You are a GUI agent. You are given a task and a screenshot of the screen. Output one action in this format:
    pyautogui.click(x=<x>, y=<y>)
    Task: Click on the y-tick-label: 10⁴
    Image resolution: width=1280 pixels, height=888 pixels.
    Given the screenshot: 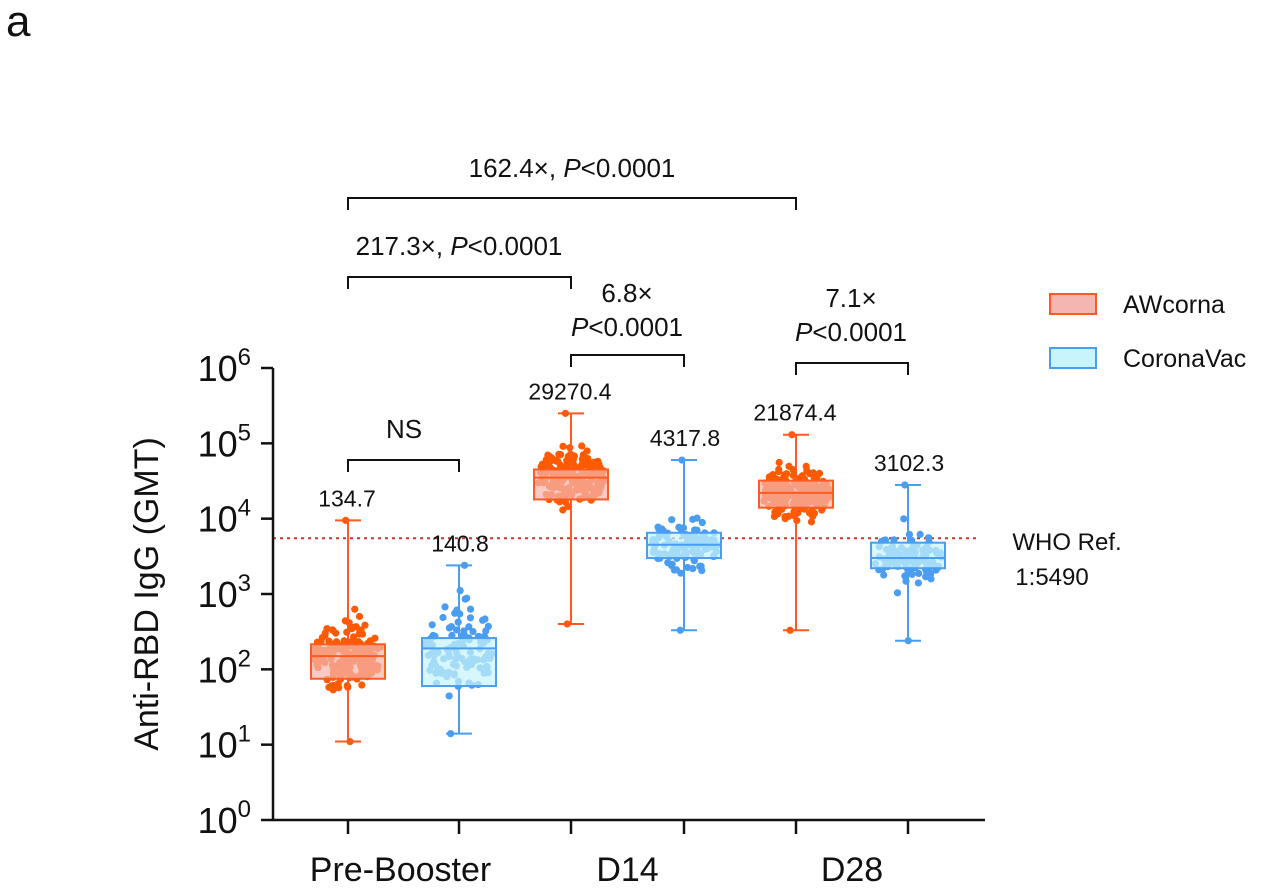 What is the action you would take?
    pyautogui.click(x=224, y=517)
    